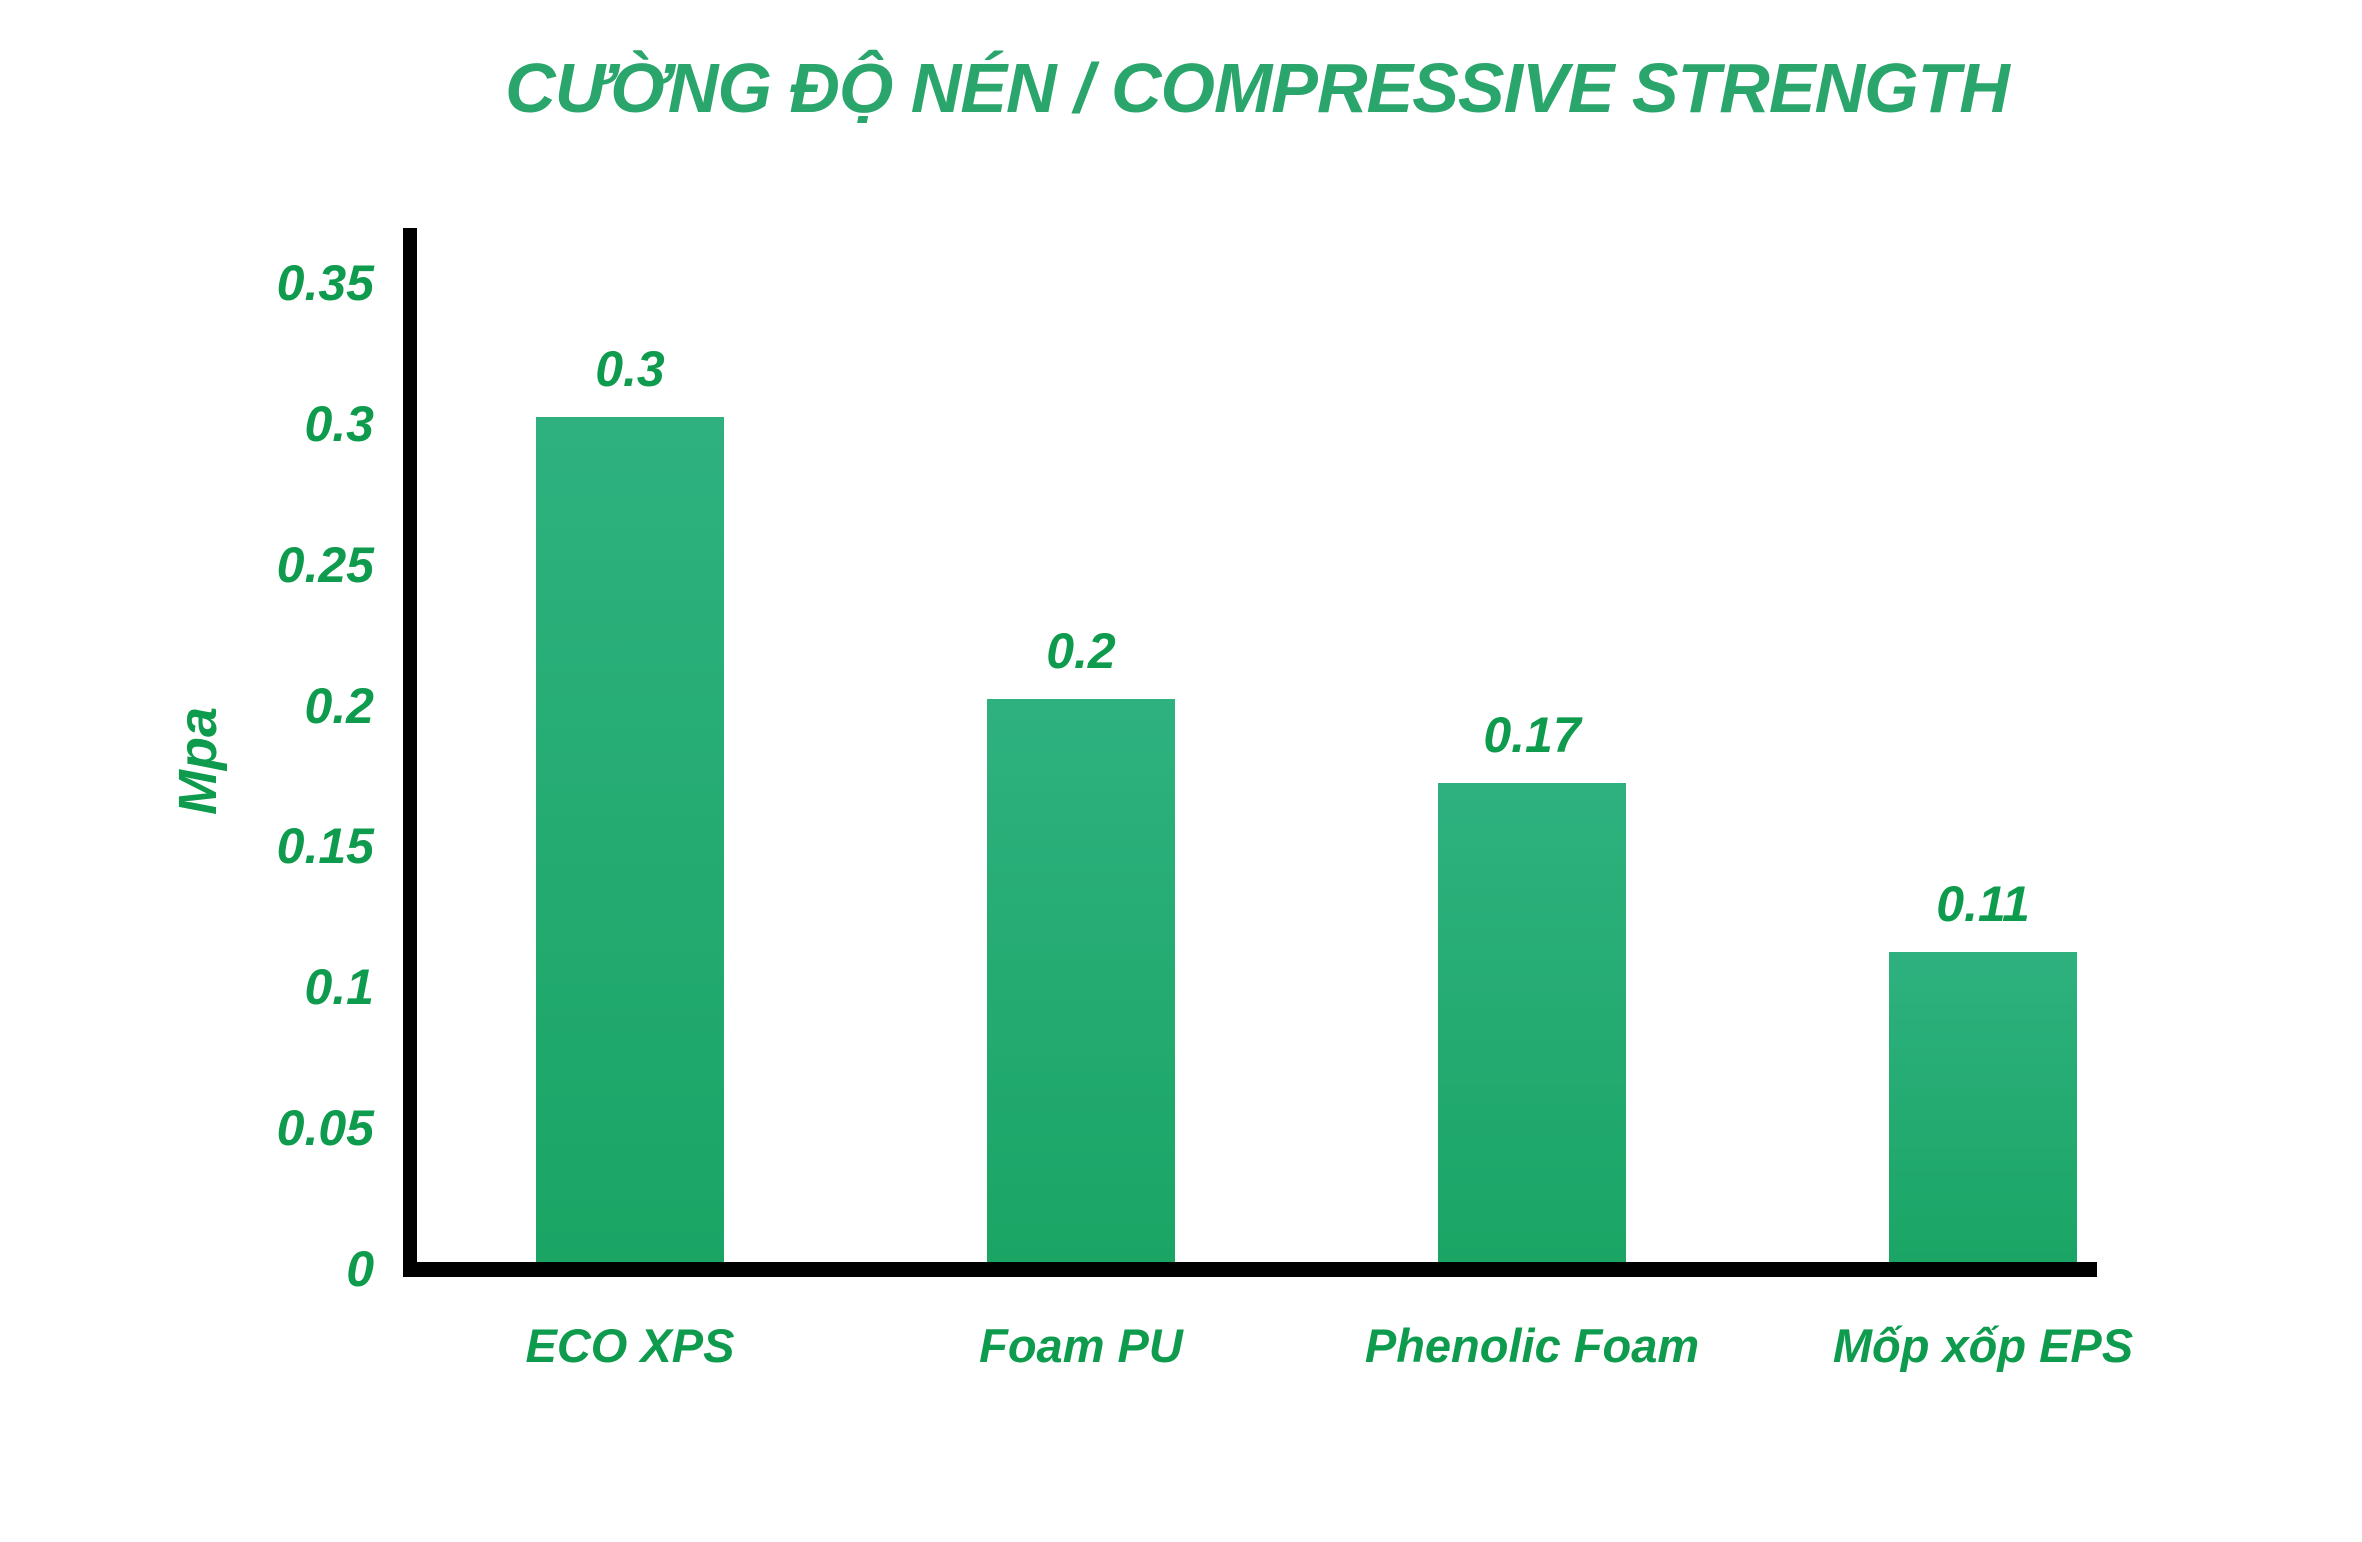 The height and width of the screenshot is (1542, 2362). I want to click on bar-value-label: 0.11, so click(1983, 904).